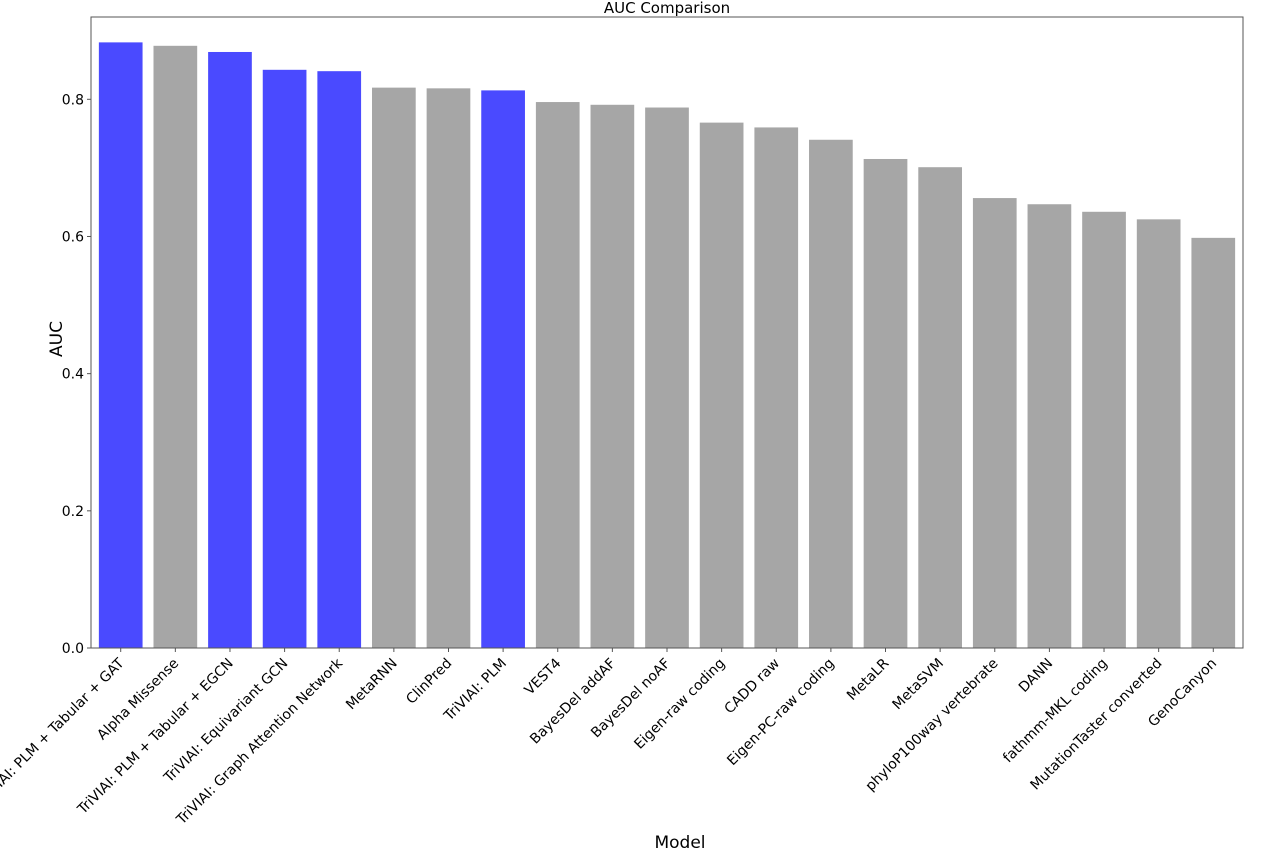 The width and height of the screenshot is (1280, 851). What do you see at coordinates (667, 8) in the screenshot?
I see `chart-title: AUC Comparison` at bounding box center [667, 8].